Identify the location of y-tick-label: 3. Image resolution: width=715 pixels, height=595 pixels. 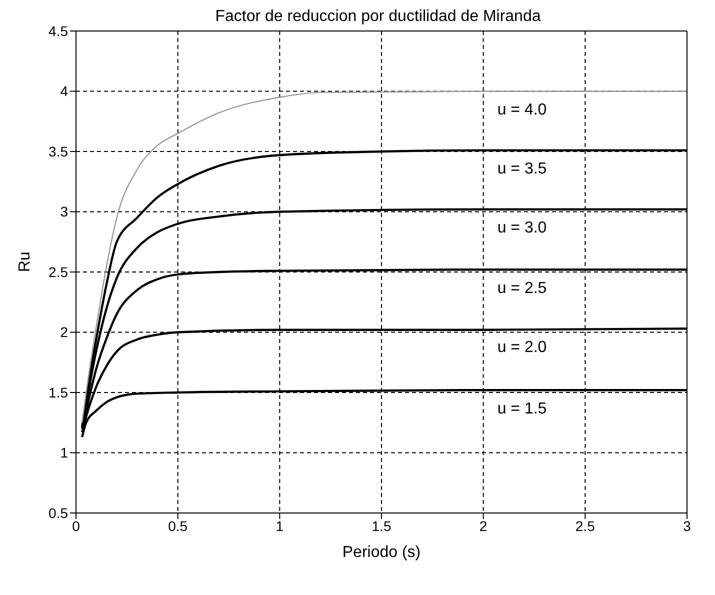
(64, 212).